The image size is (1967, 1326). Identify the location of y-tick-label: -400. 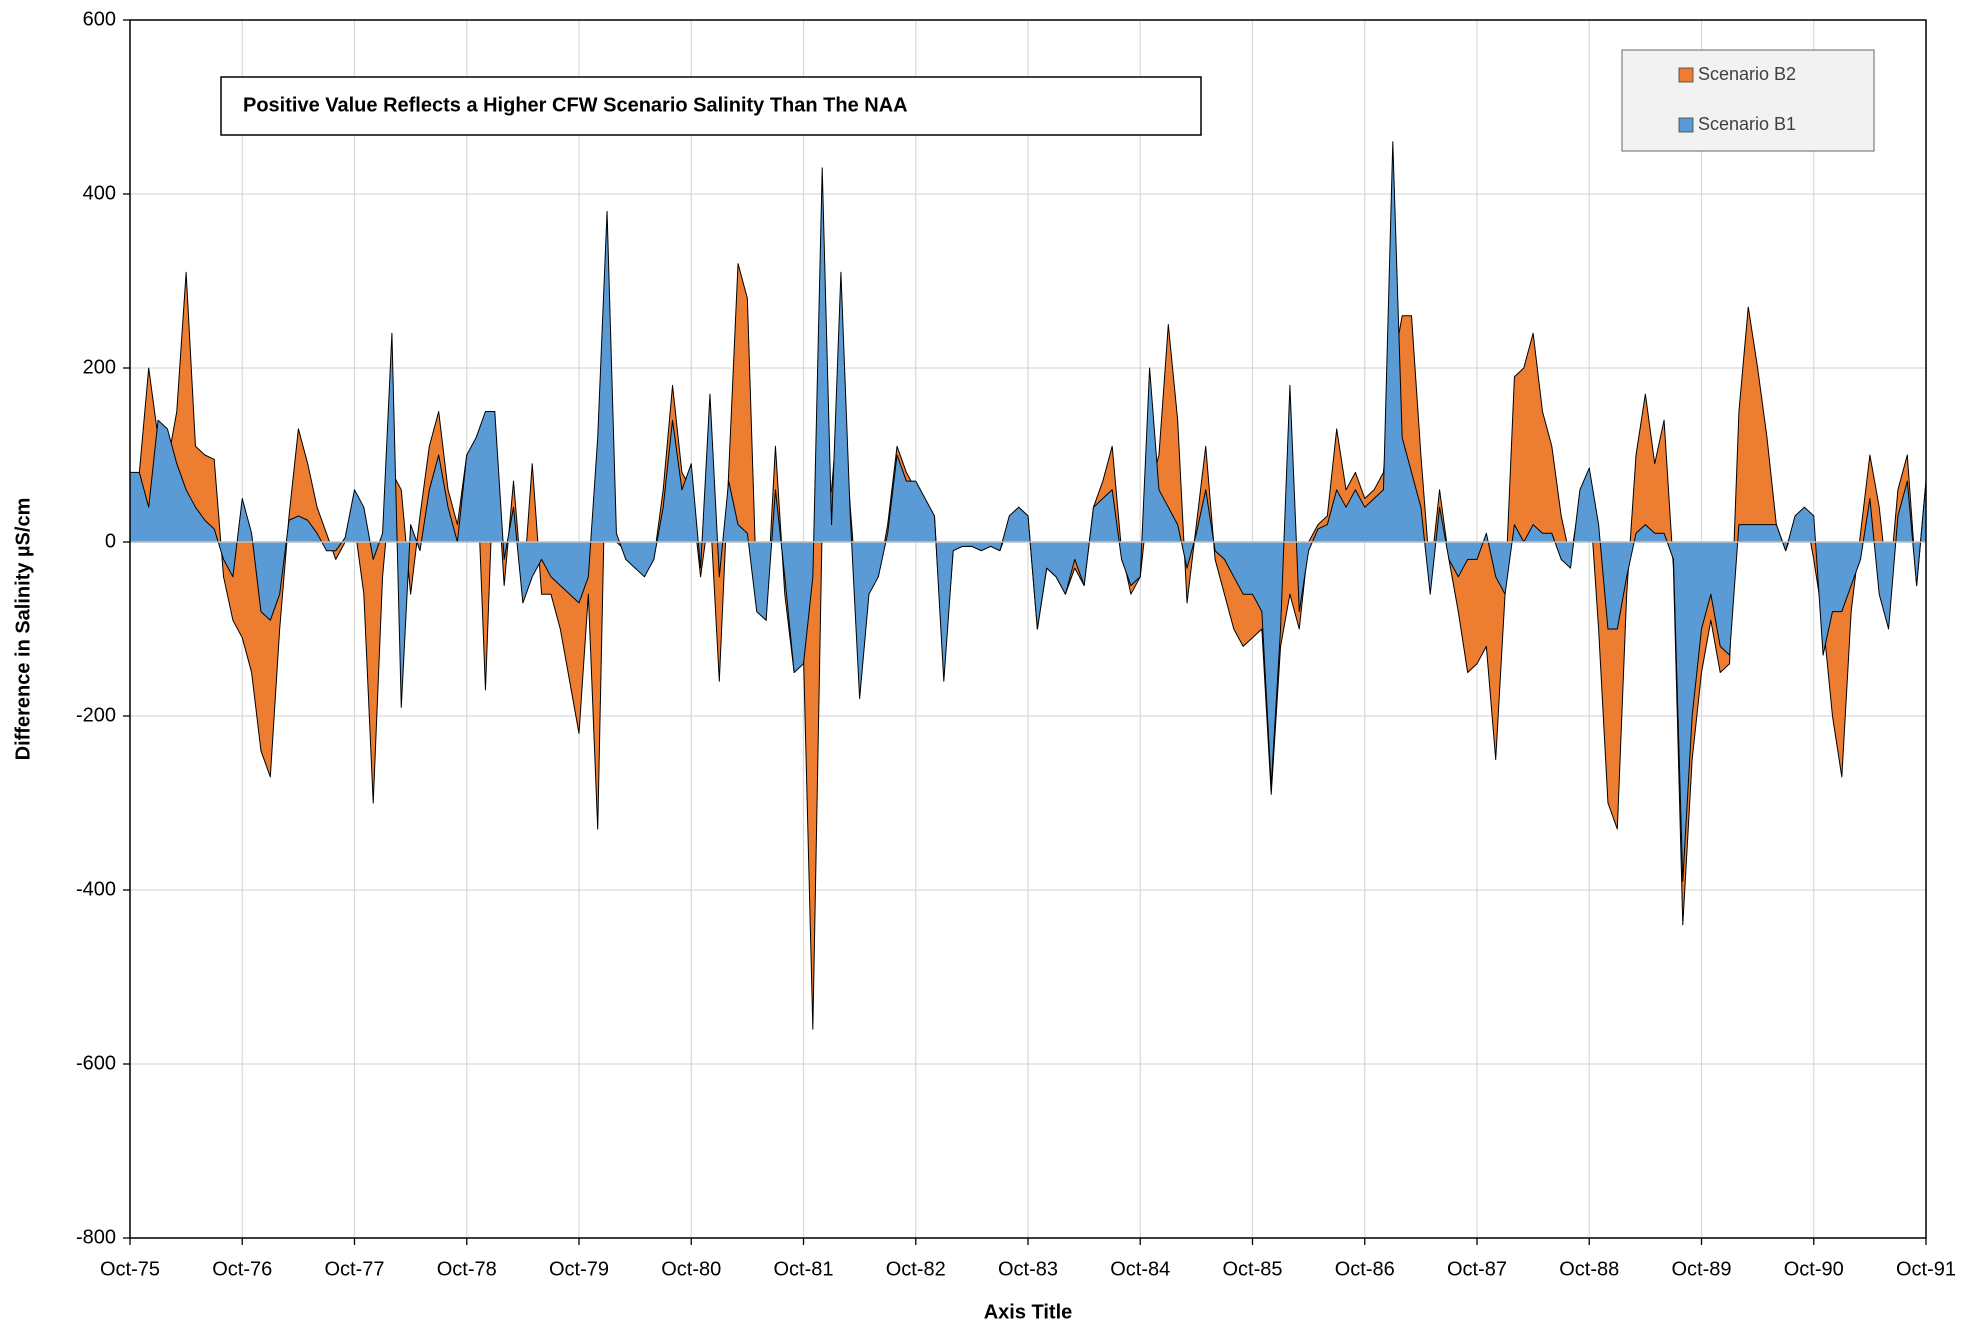
(96, 889).